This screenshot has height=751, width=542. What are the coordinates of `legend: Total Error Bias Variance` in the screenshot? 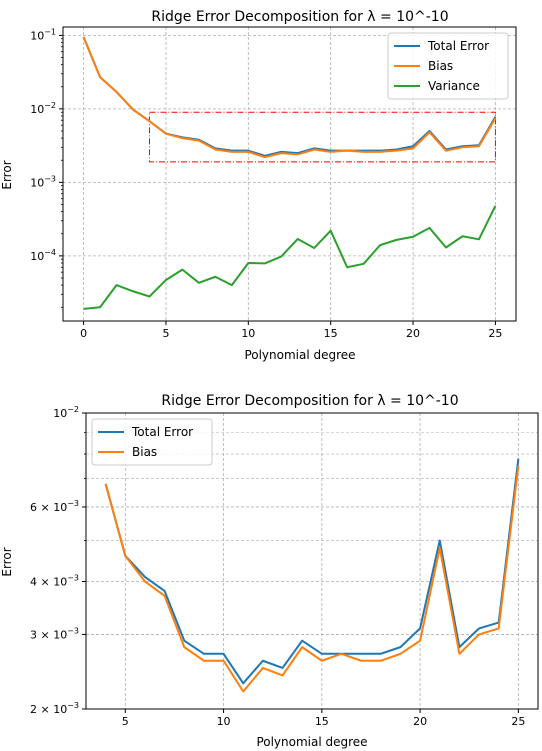 It's located at (448, 66).